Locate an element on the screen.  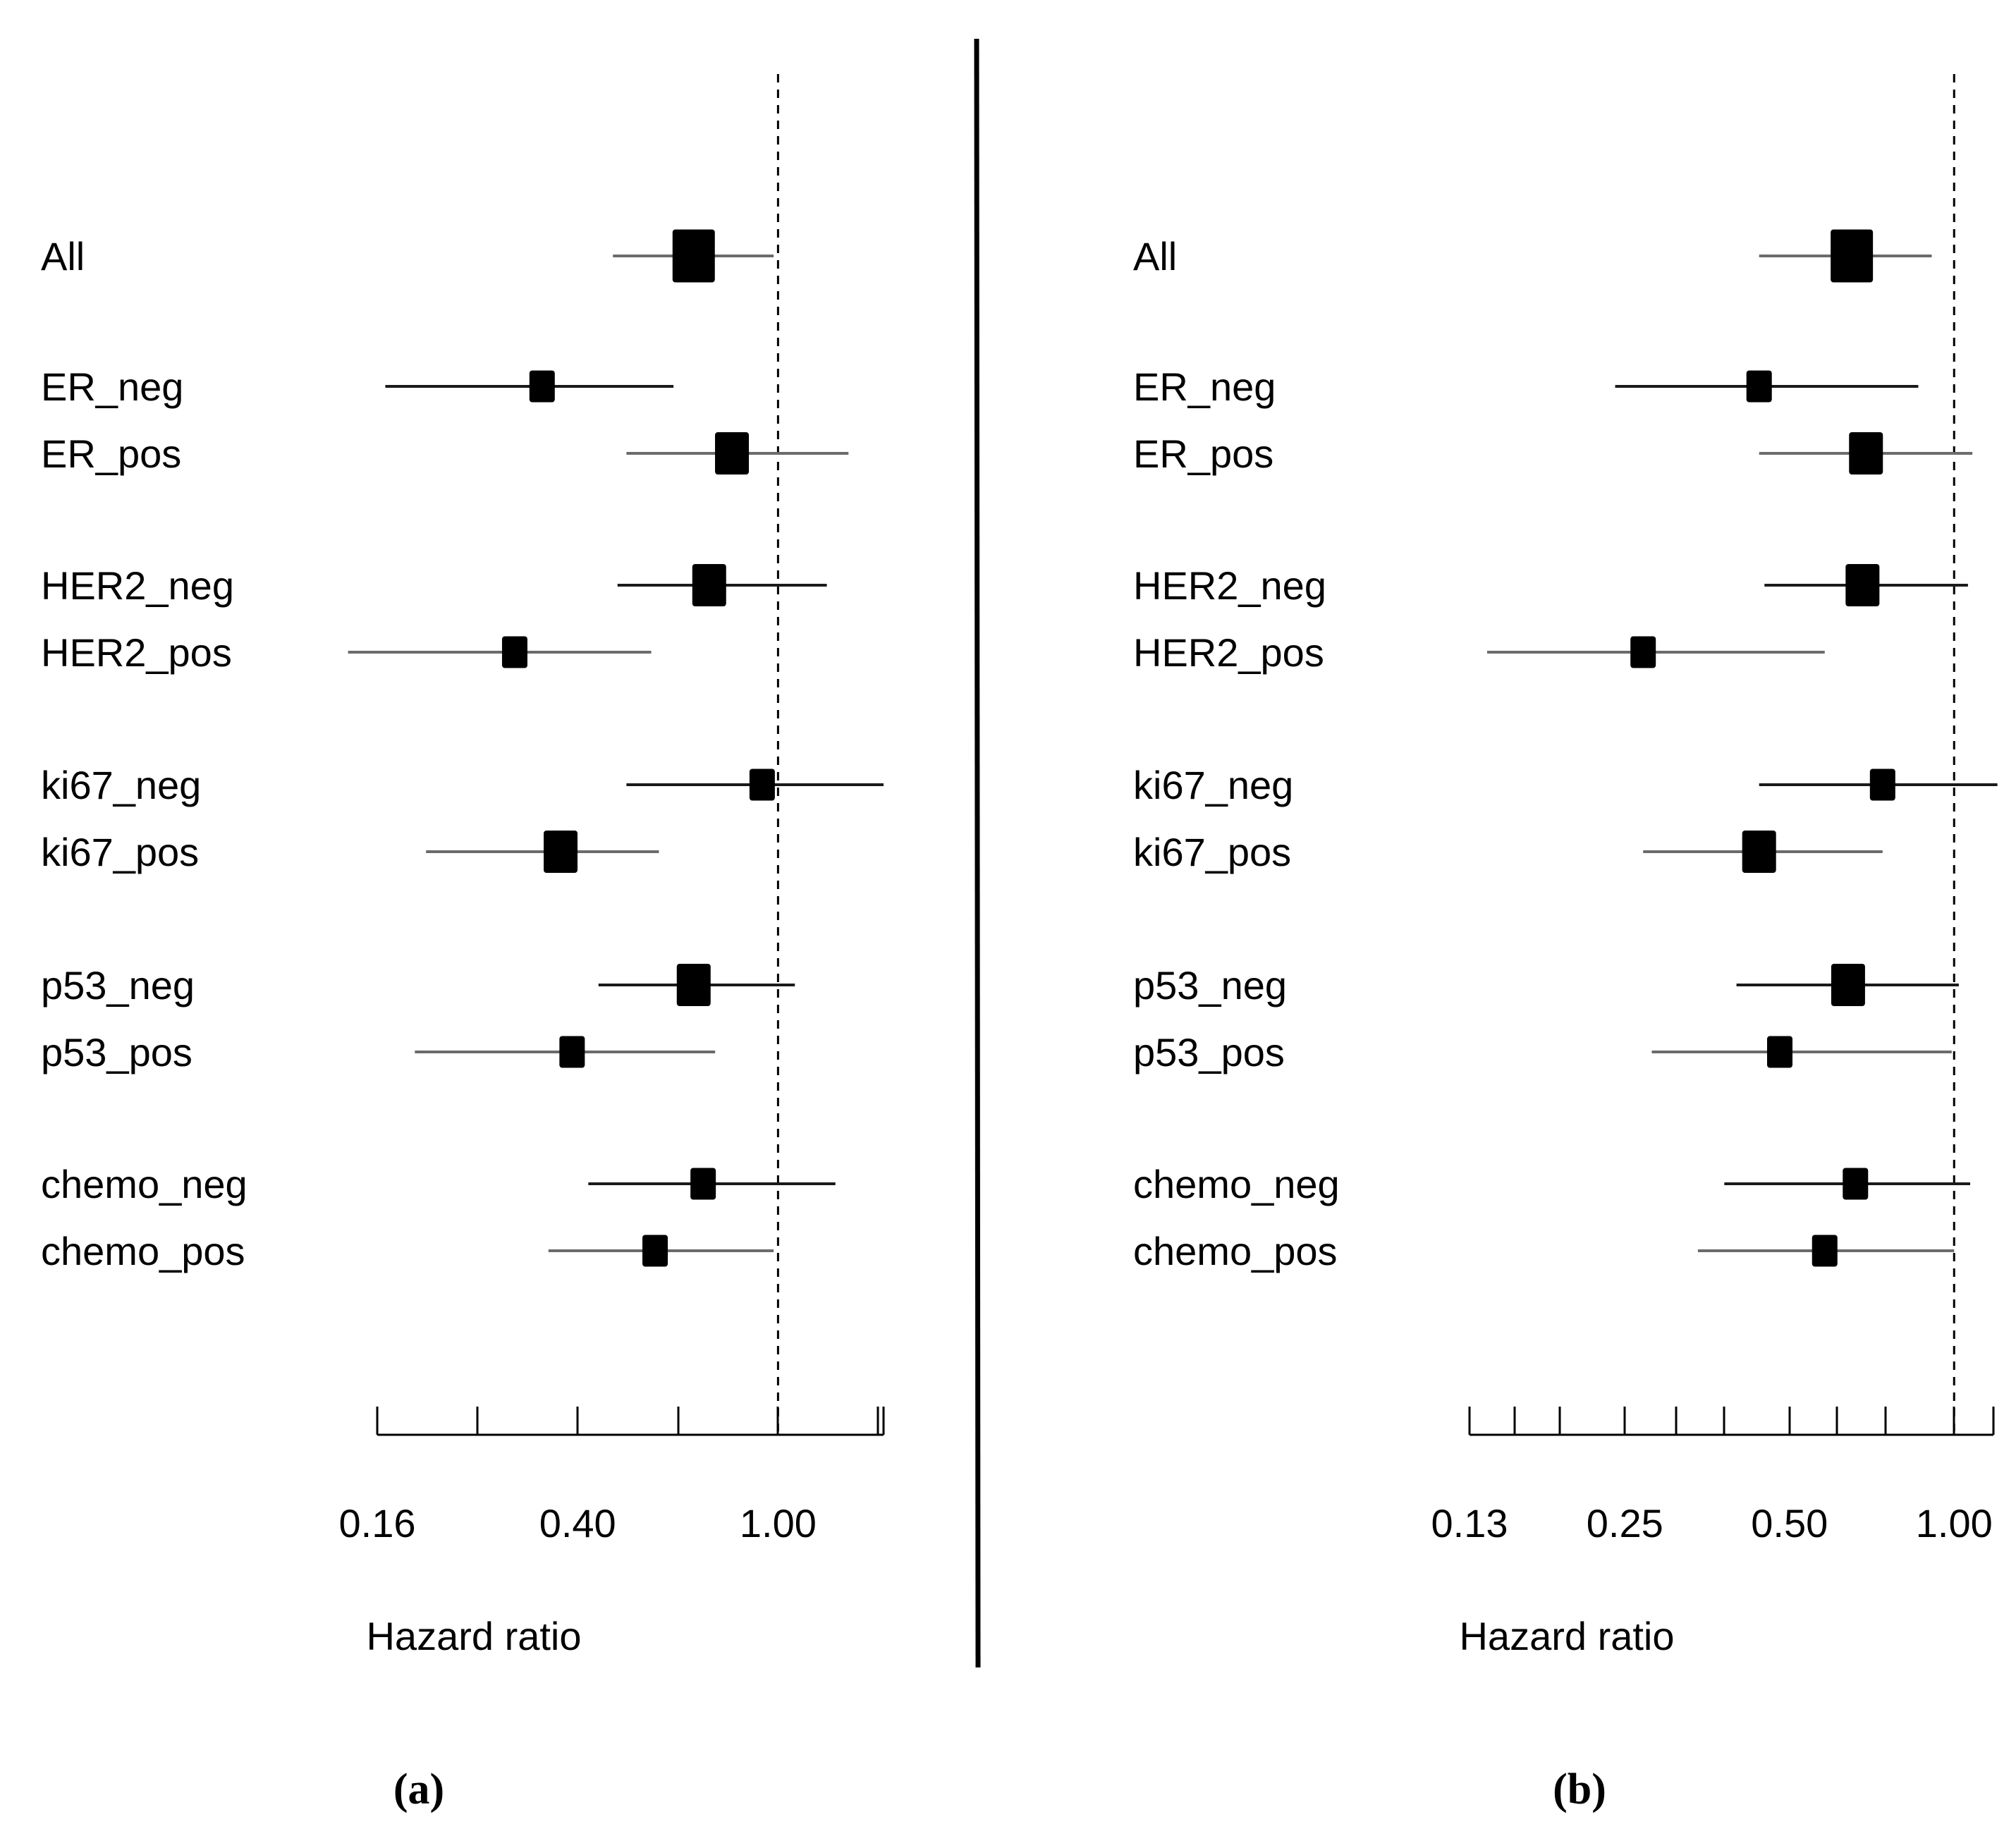
x-tick-label: 0.25 is located at coordinates (1625, 1523).